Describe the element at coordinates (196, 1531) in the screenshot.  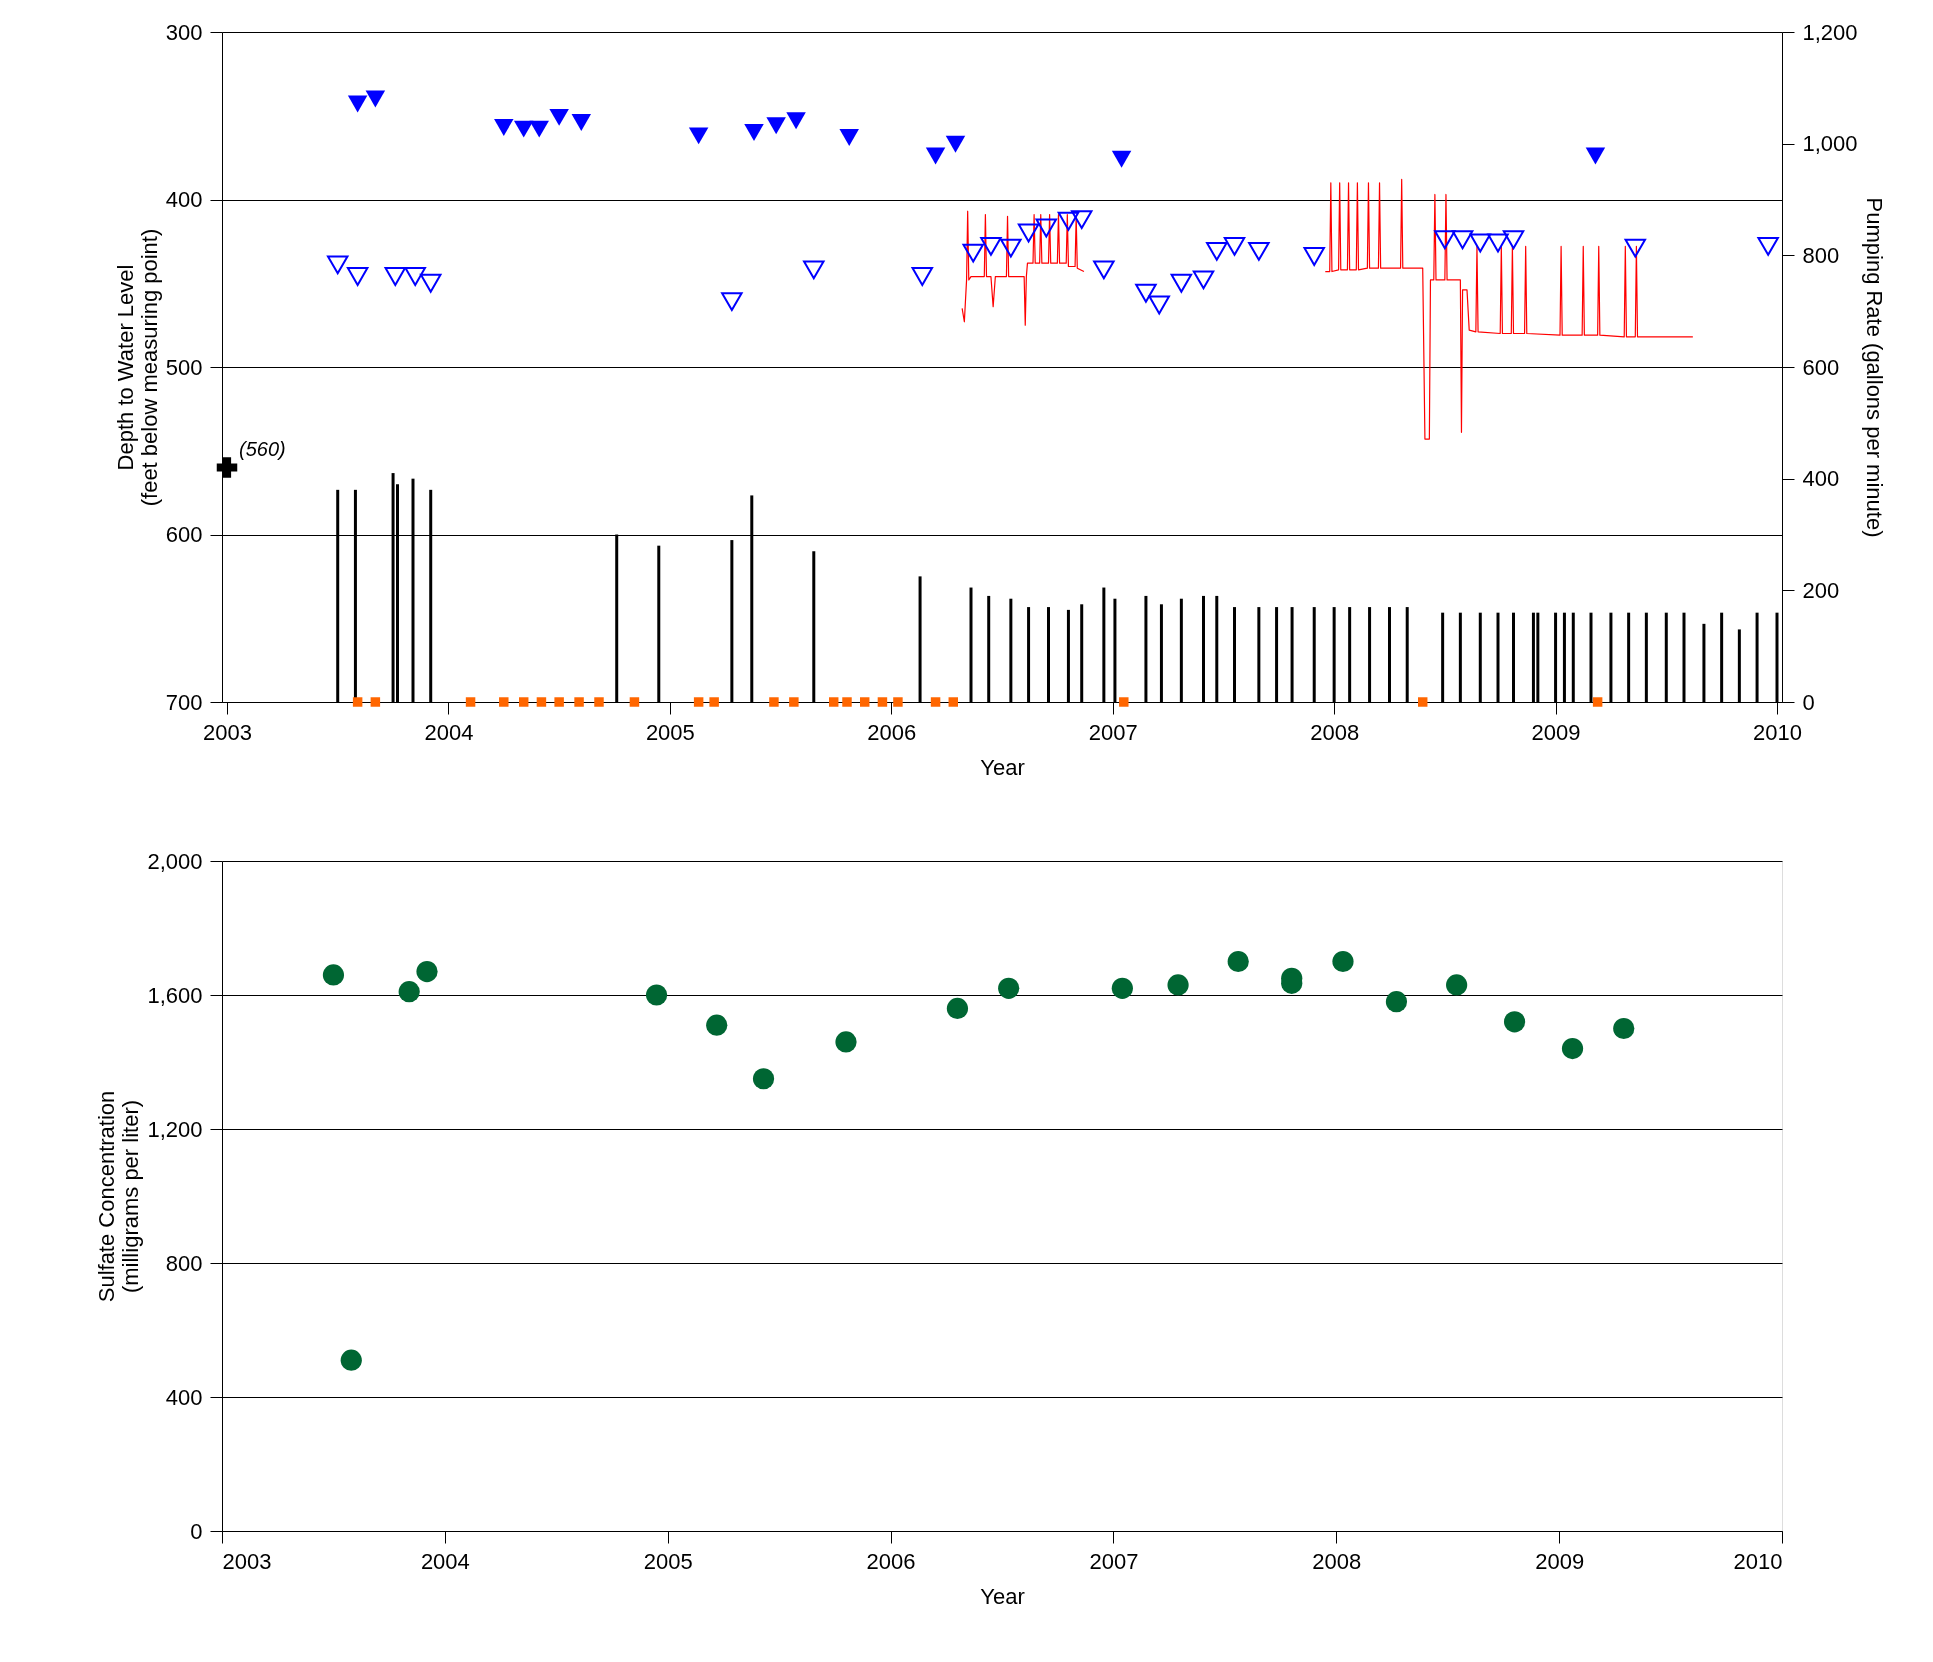
I see `y-tick-label: 0` at that location.